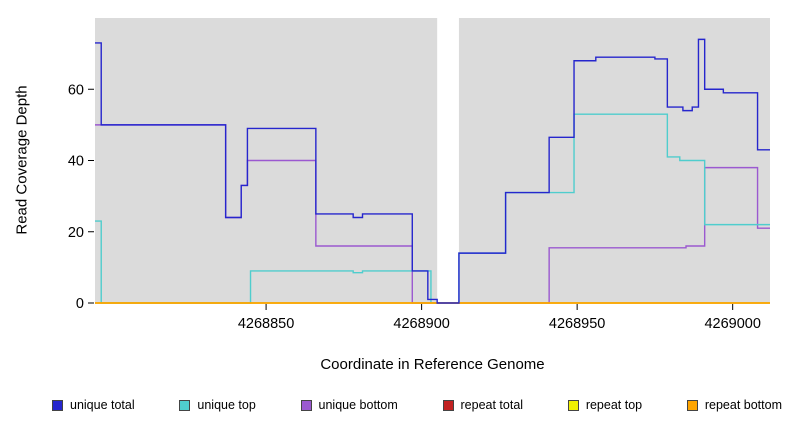 This screenshot has height=432, width=792. I want to click on legend-item-repeat-bottom: repeat bottom, so click(734, 405).